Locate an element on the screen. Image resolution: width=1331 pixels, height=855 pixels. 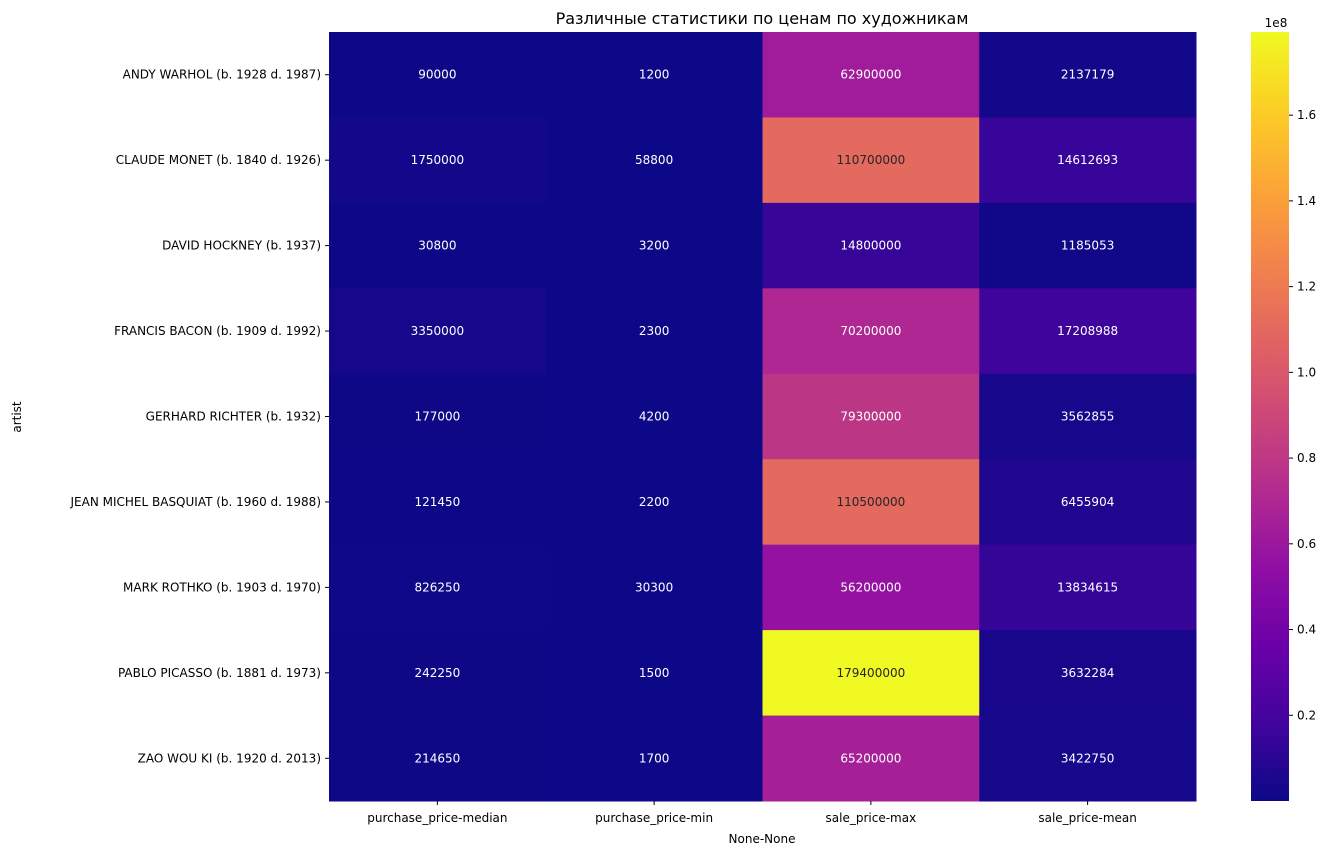
row-label: JEAN MICHEL BASQUIAT (b. 1960 d. 1988) is located at coordinates (196, 502).